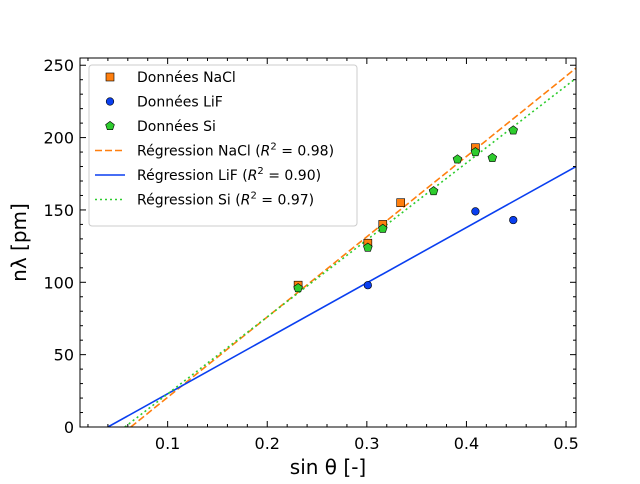 The image size is (640, 484). I want to click on legend-label-r-gression-nacl: Régression NaCl (R2 = 0.98), so click(235, 151).